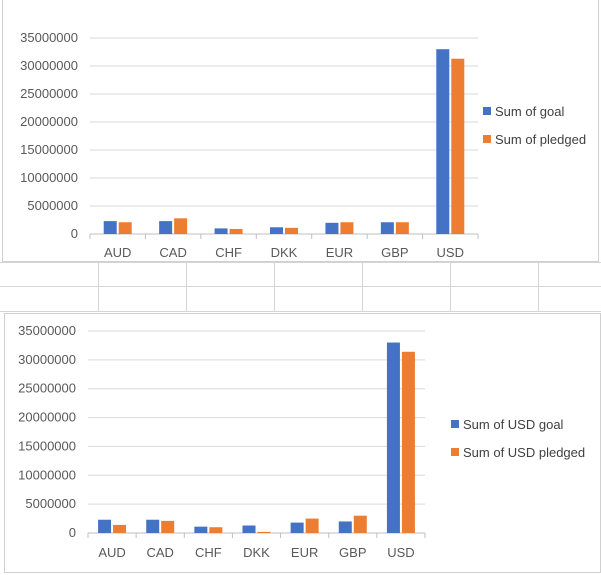 The height and width of the screenshot is (575, 601). I want to click on legend-label-series-1: Sum of USD goal, so click(513, 424).